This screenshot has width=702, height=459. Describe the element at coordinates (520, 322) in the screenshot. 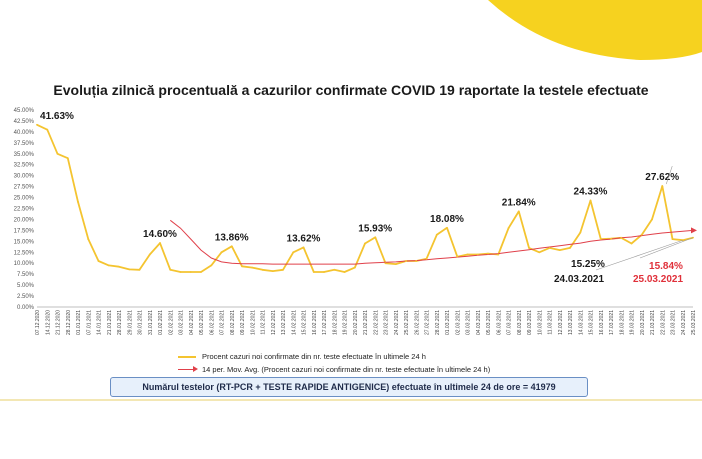

I see `x-tick-label: 08.03.2021` at that location.